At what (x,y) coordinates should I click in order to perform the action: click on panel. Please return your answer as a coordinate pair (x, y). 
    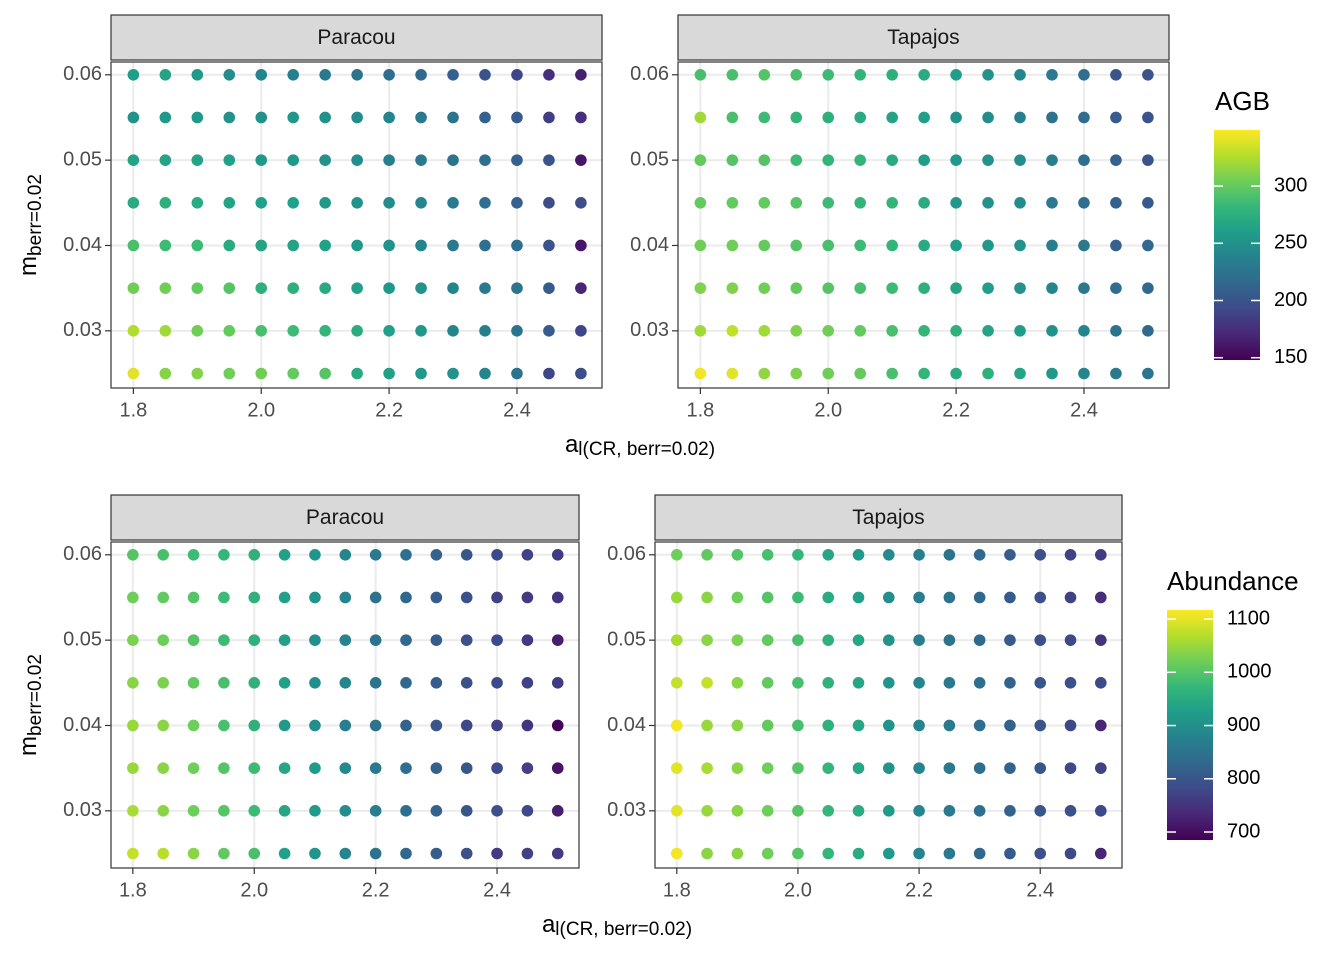
    Looking at the image, I should click on (923, 225).